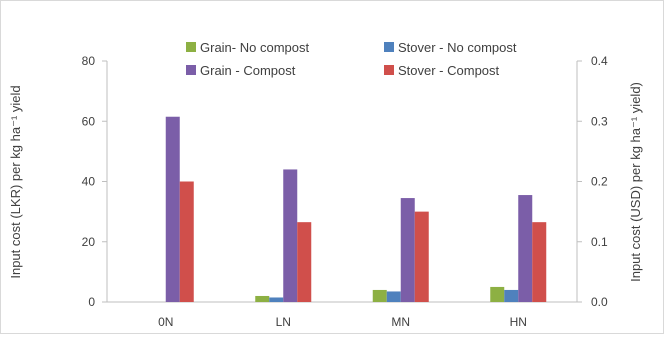 This screenshot has width=664, height=339. I want to click on right-tick-label: 0.2, so click(599, 182).